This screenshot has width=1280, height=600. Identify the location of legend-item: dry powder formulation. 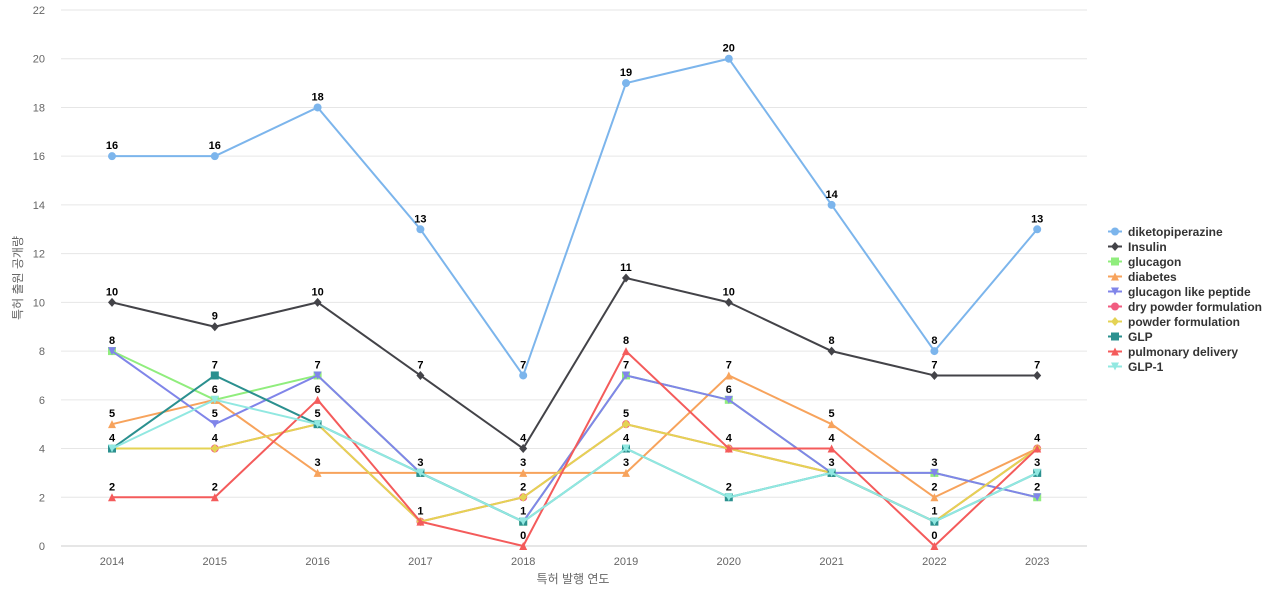
(1185, 306).